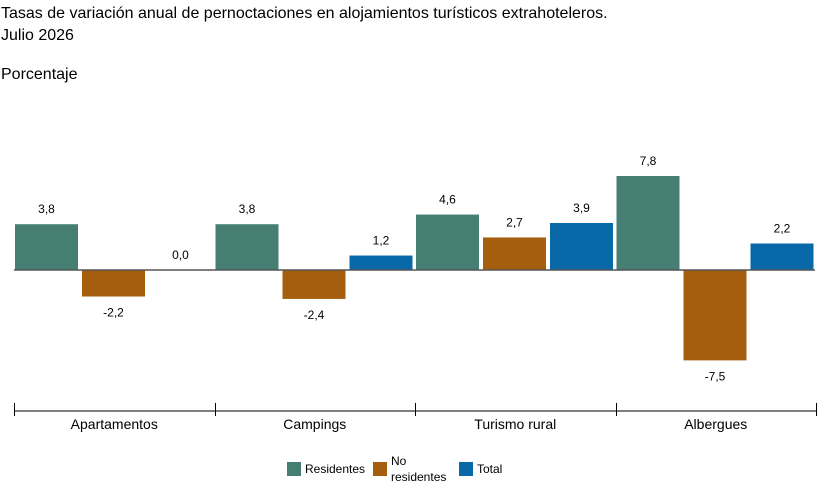  What do you see at coordinates (381, 241) in the screenshot?
I see `data-label-campings-total: 1,2` at bounding box center [381, 241].